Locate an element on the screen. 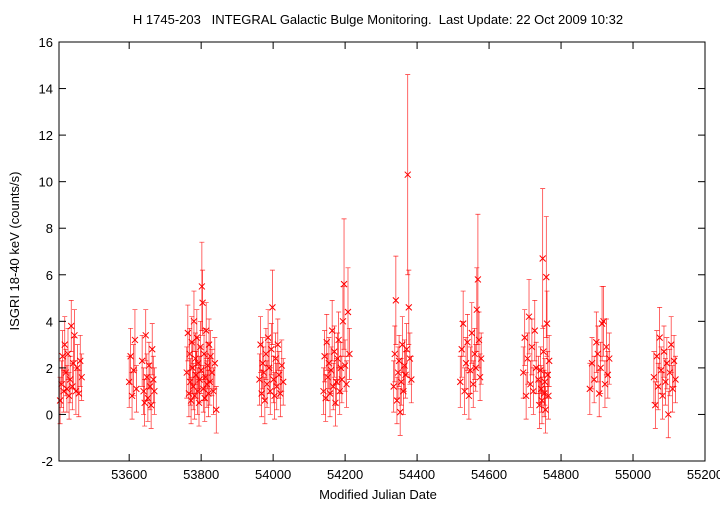 Image resolution: width=720 pixels, height=509 pixels. y-tick-label: 14 is located at coordinates (46, 89).